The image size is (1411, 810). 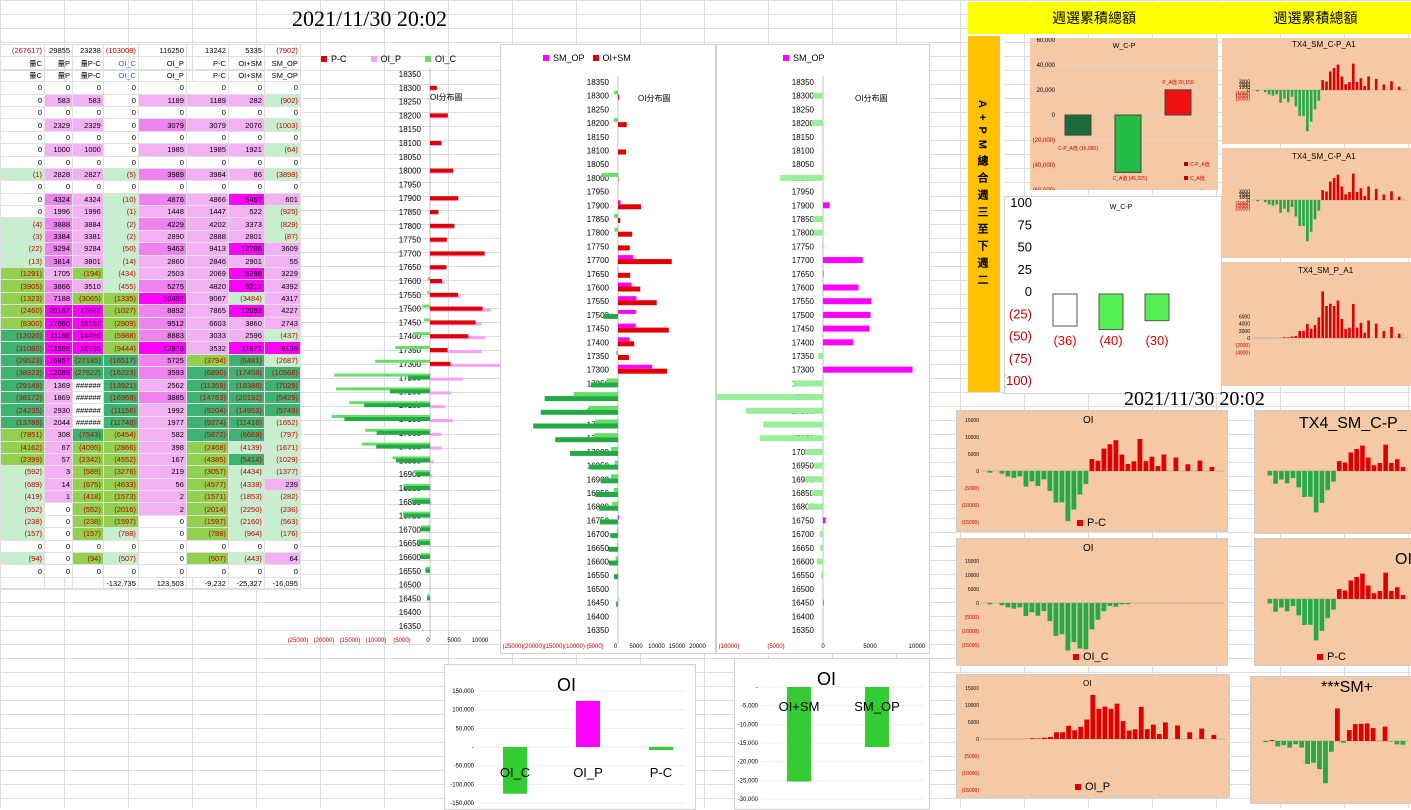 What do you see at coordinates (246, 125) in the screenshot?
I see `table-cell: 2076` at bounding box center [246, 125].